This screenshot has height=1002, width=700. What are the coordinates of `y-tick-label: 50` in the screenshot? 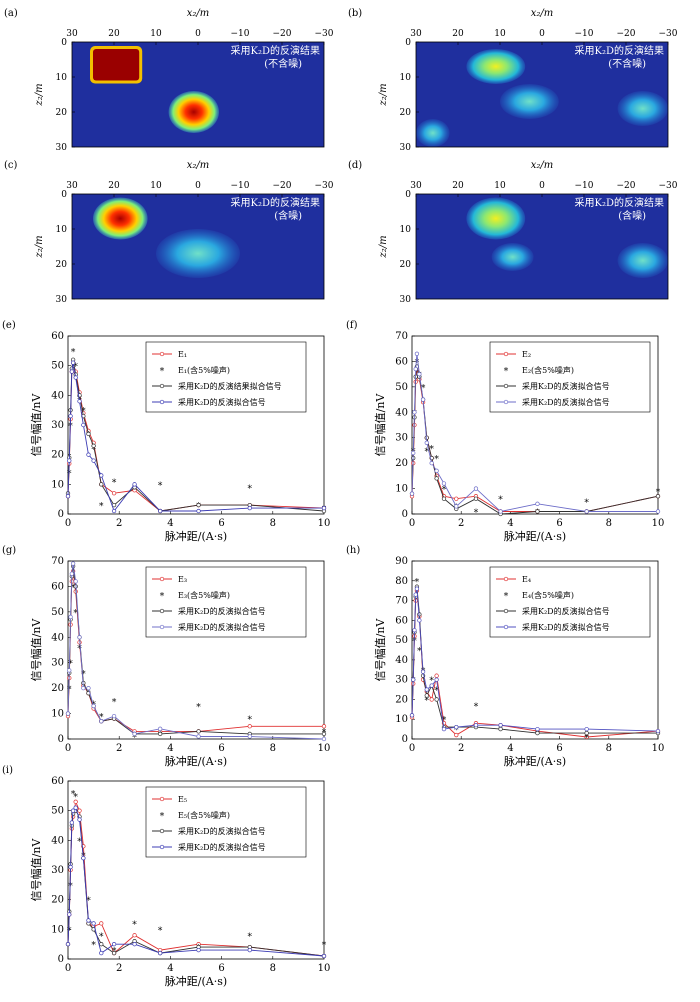 It's located at (57, 612).